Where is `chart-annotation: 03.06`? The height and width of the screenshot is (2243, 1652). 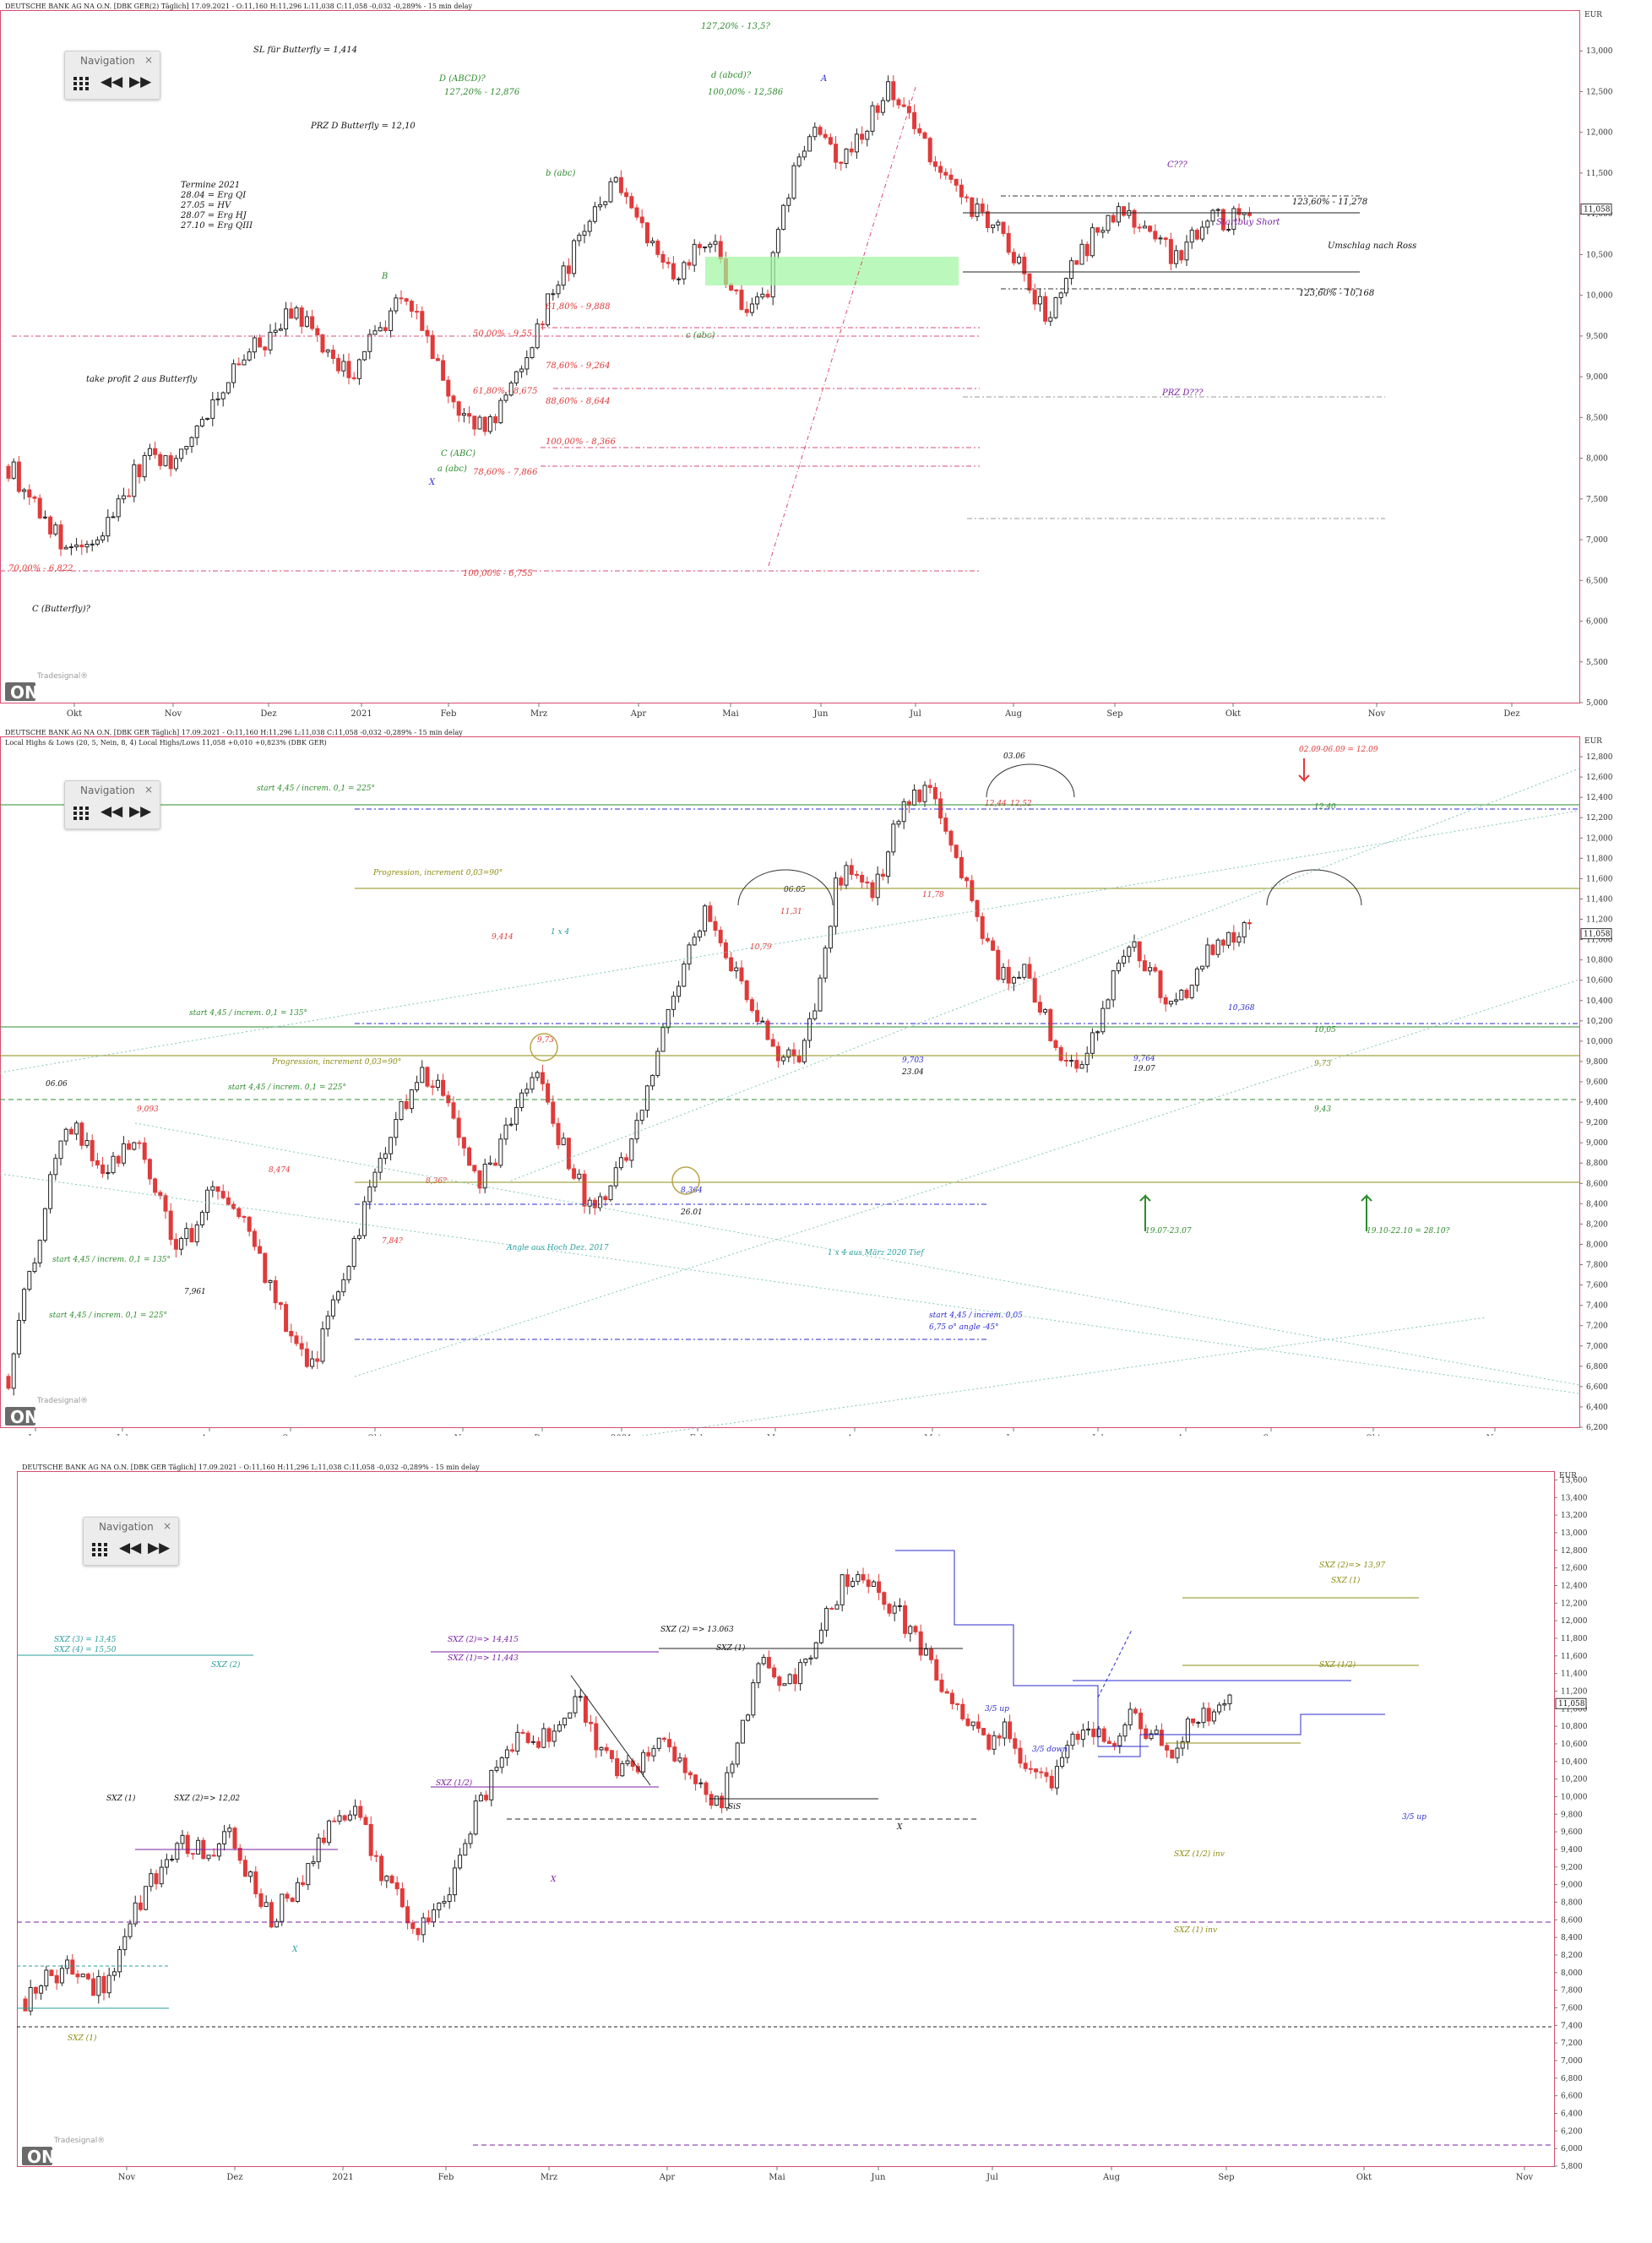
chart-annotation: 03.06 is located at coordinates (1014, 756).